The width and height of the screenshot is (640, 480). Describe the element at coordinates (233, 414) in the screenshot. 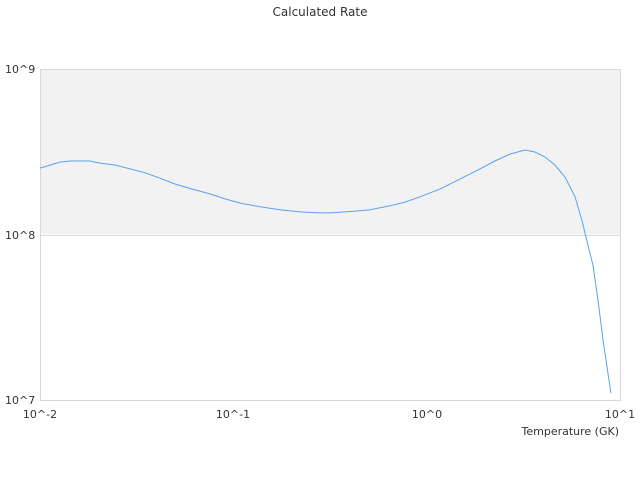

I see `x-tick-label-1: 10^-1` at that location.